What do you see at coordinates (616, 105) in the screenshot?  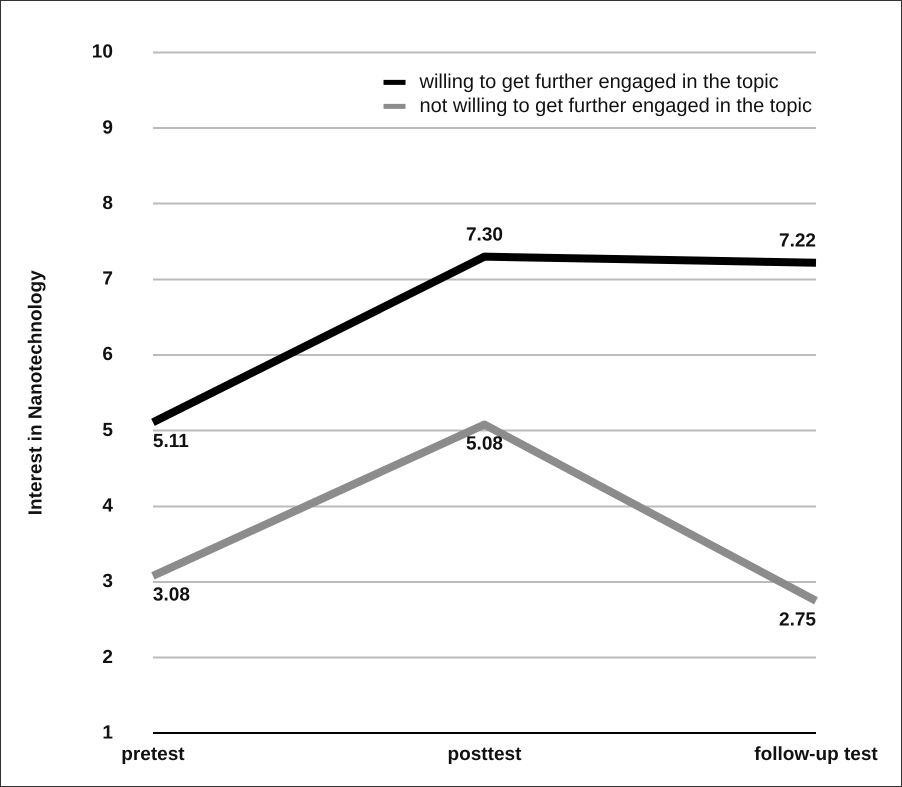 I see `legend-label: not willing to get further engaged in the topic` at bounding box center [616, 105].